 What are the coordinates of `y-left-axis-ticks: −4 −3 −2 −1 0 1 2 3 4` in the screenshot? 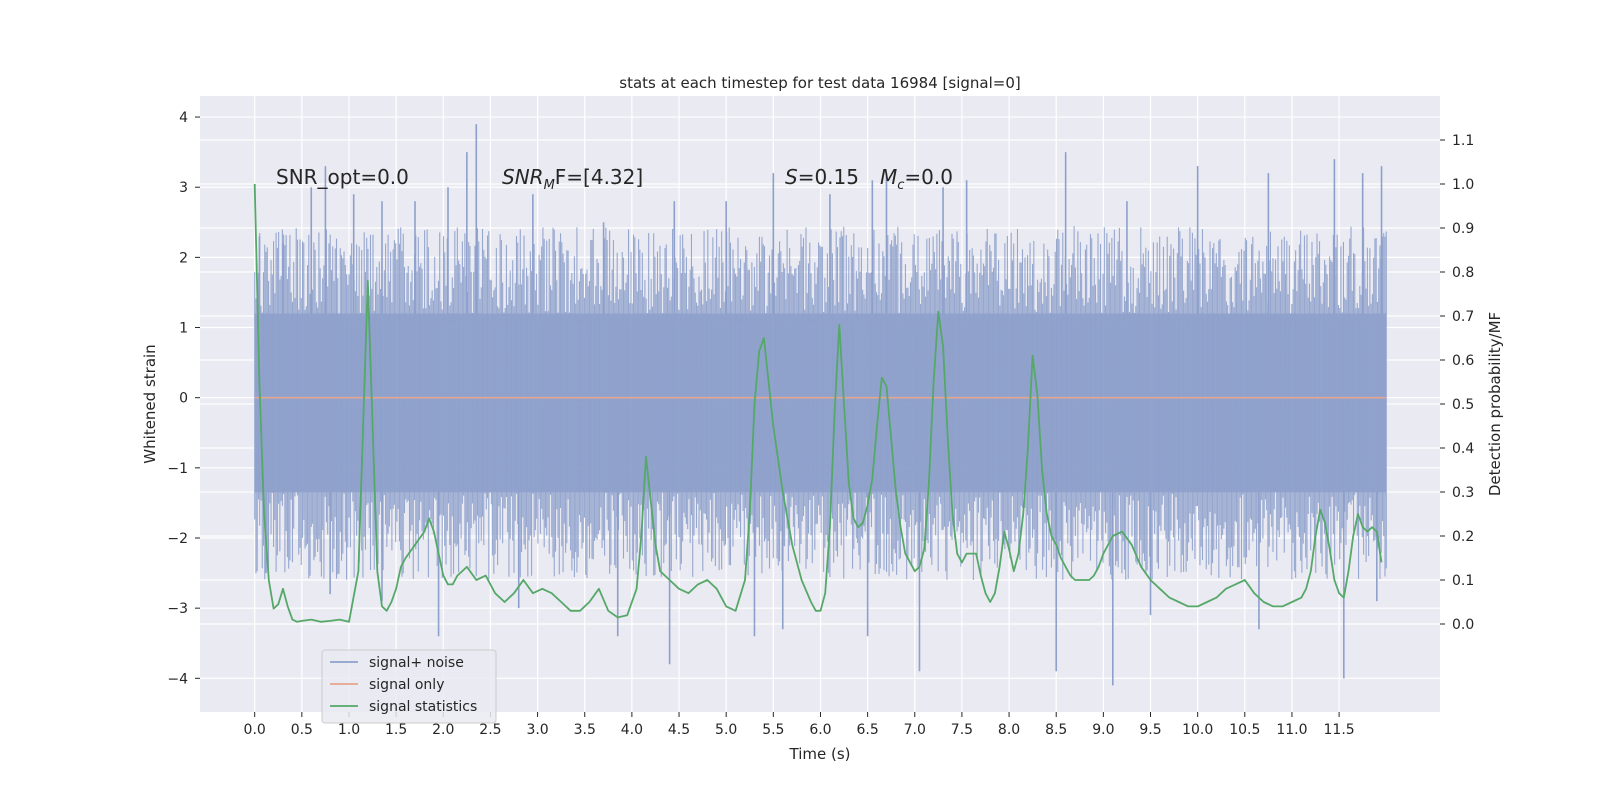 It's located at (183, 398).